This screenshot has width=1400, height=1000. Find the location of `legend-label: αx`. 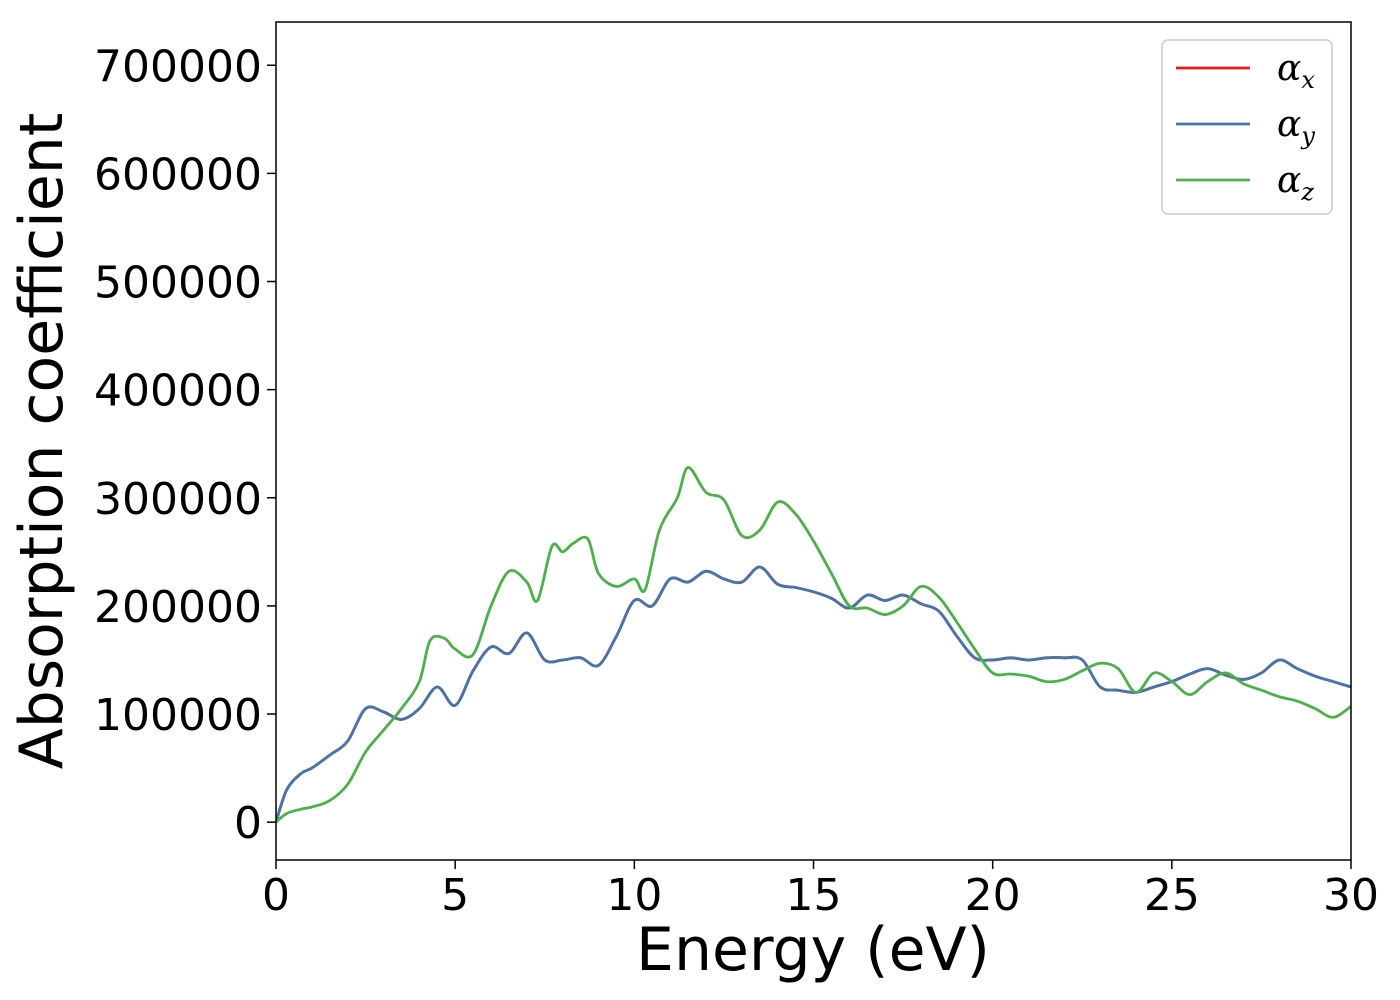

legend-label: αx is located at coordinates (1296, 71).